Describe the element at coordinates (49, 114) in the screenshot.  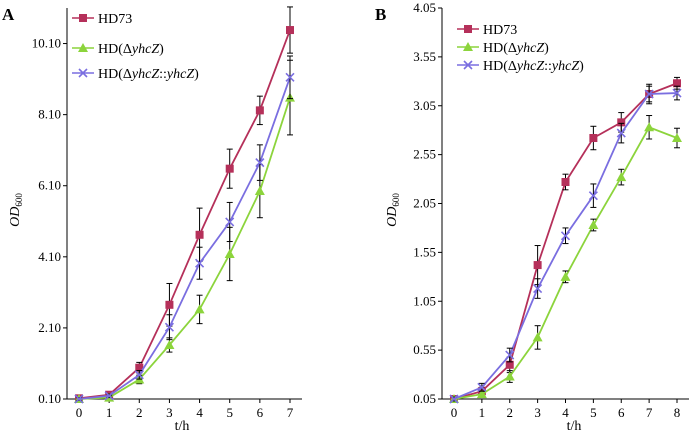
I see `panel-a-y-tick-label: 8.10` at that location.